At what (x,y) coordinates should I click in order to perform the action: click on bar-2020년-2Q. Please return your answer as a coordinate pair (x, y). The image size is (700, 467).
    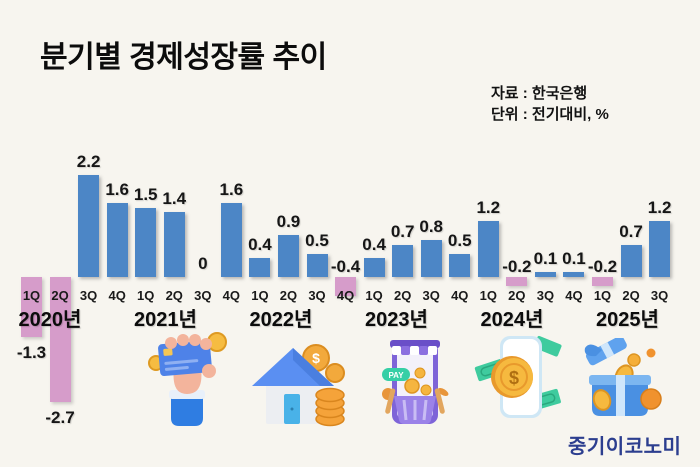
    Looking at the image, I should click on (60, 339).